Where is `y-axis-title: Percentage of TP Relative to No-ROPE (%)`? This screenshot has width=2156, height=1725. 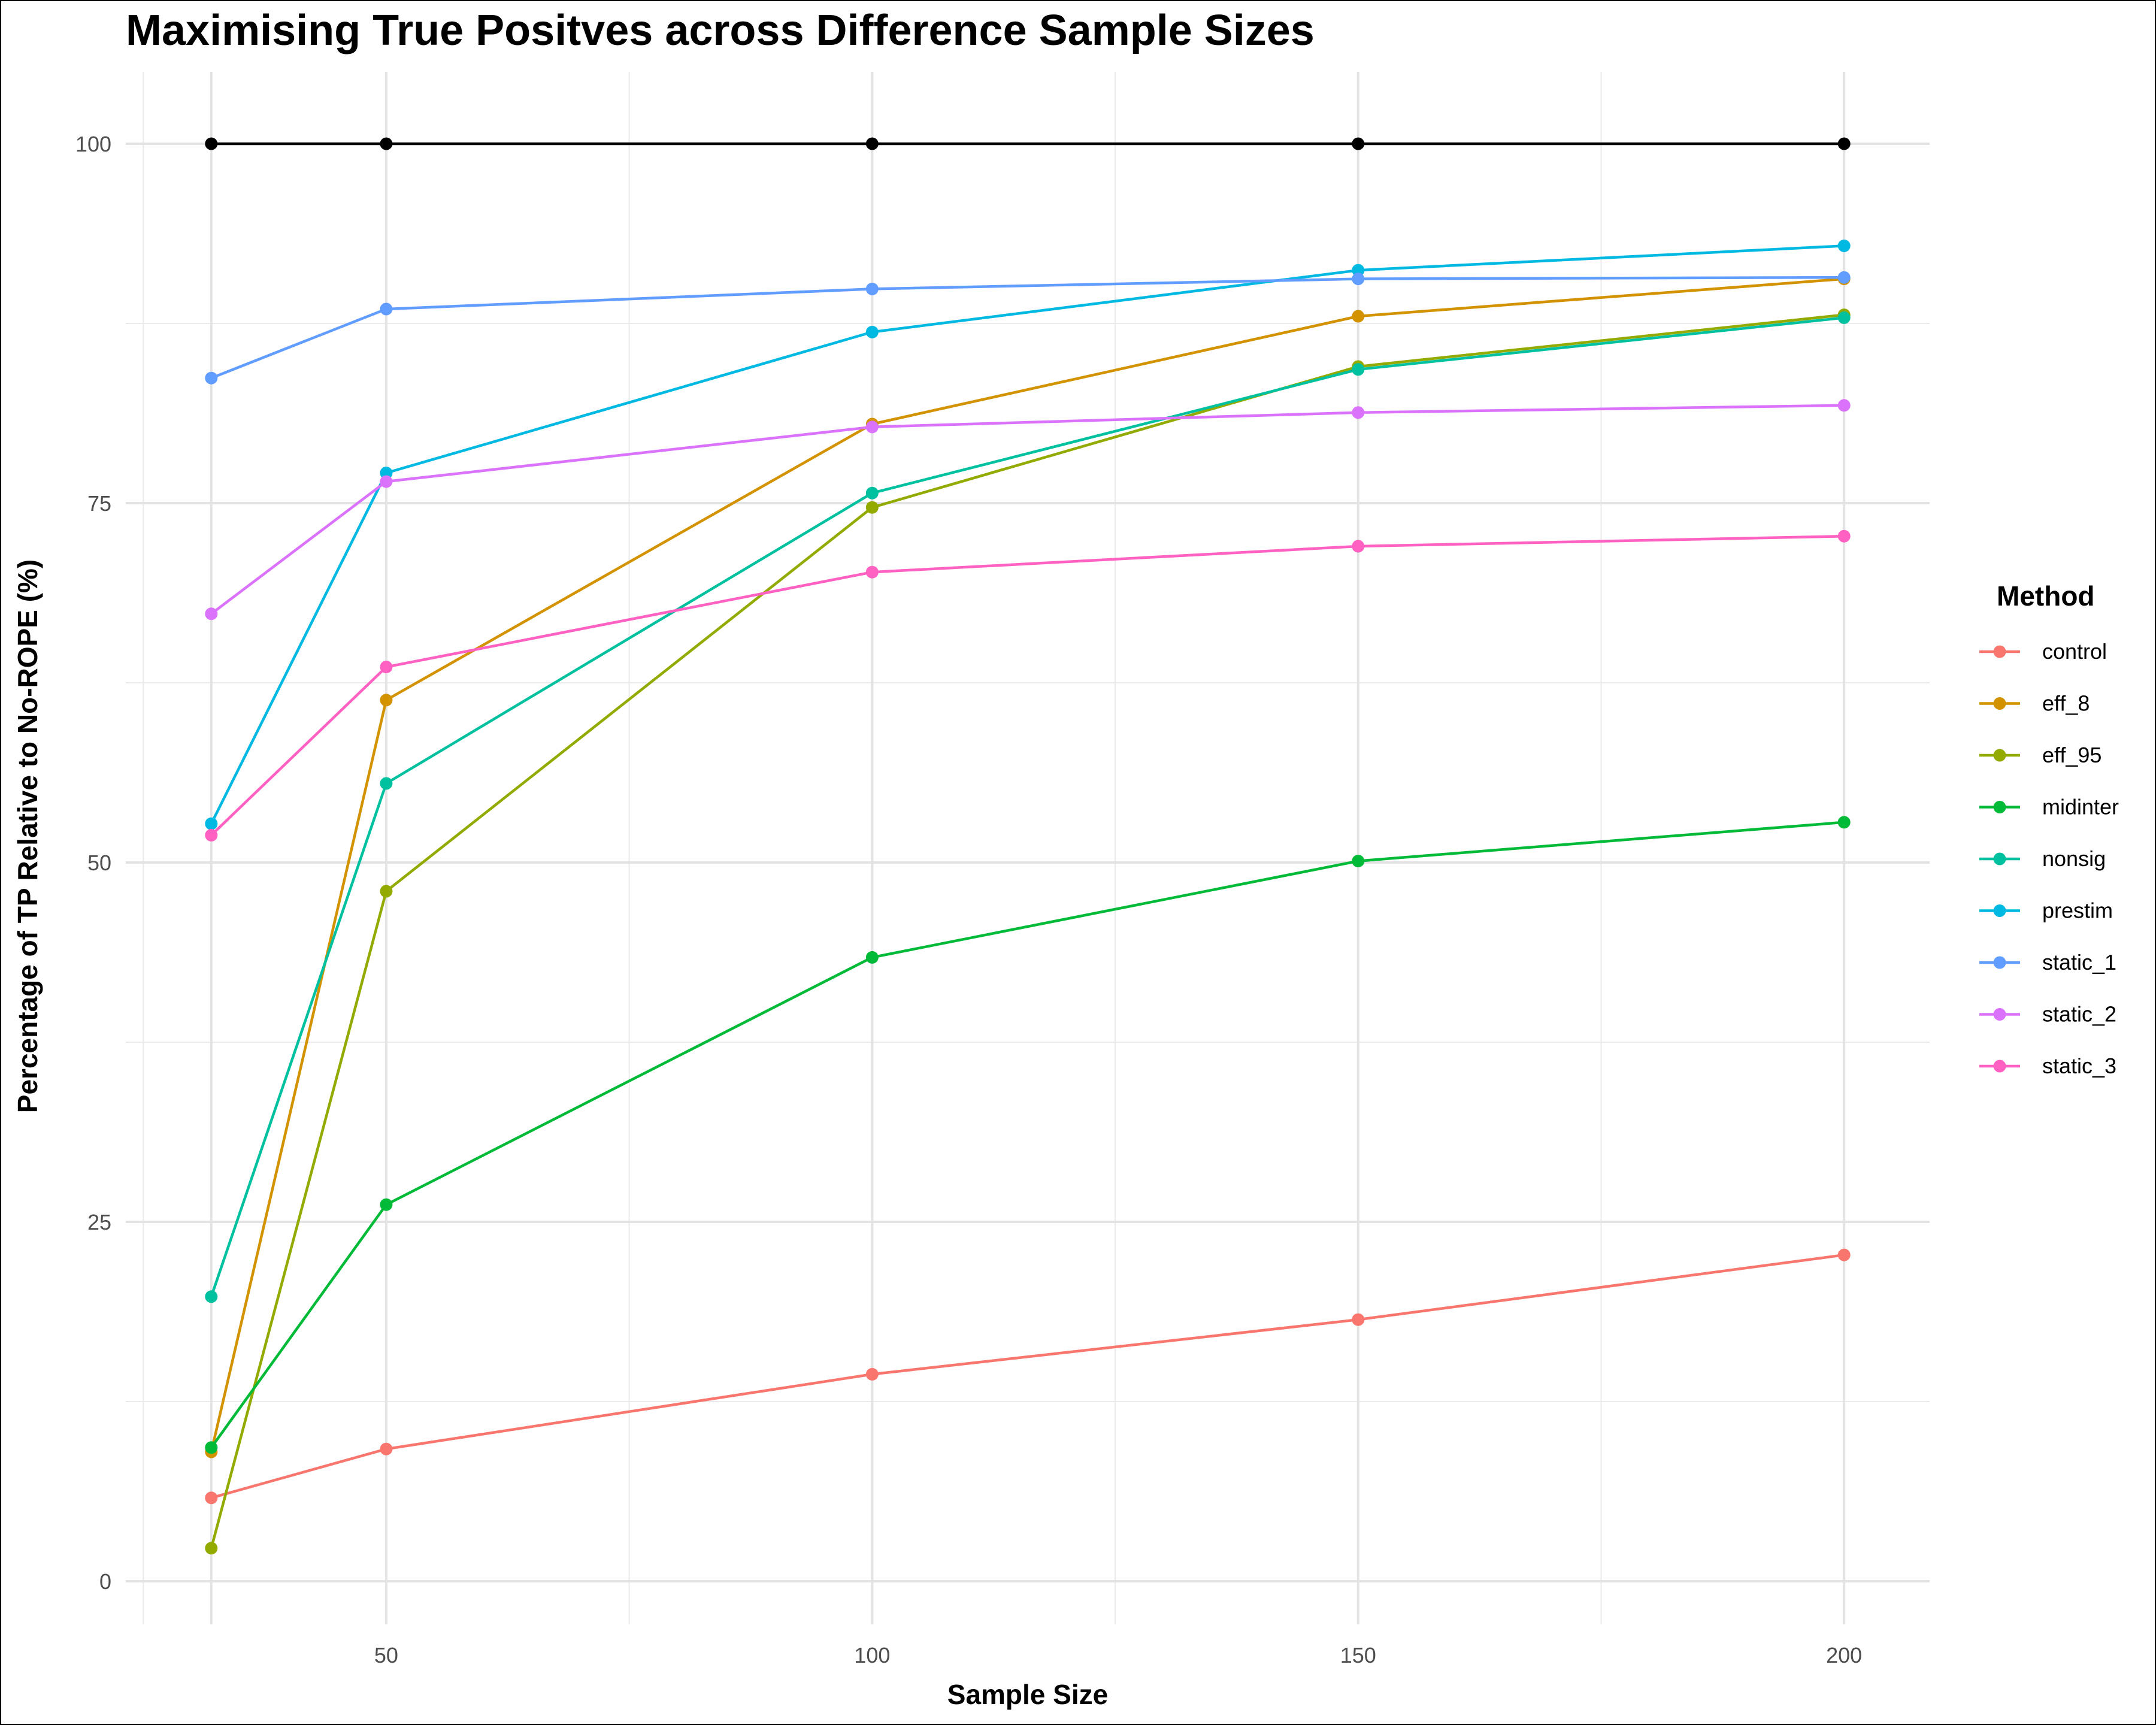 y-axis-title: Percentage of TP Relative to No-ROPE (%) is located at coordinates (27, 836).